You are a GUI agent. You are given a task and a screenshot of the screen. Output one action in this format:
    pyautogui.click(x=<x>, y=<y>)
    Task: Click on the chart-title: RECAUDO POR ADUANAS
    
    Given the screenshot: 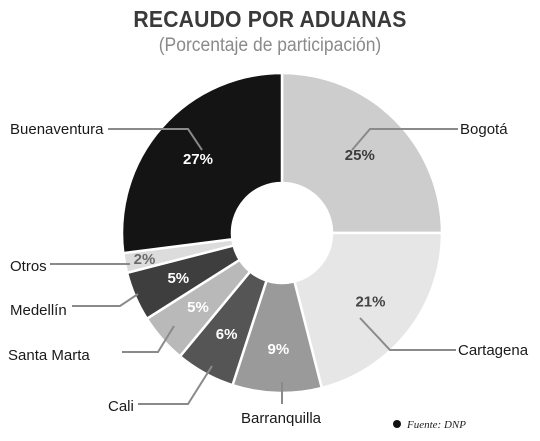 What is the action you would take?
    pyautogui.click(x=270, y=19)
    